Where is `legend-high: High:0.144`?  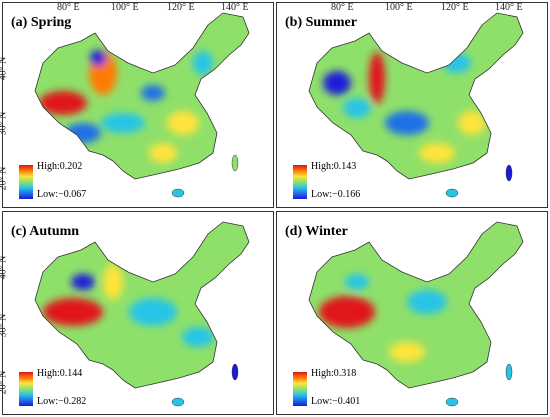
legend-high: High:0.144 is located at coordinates (60, 373).